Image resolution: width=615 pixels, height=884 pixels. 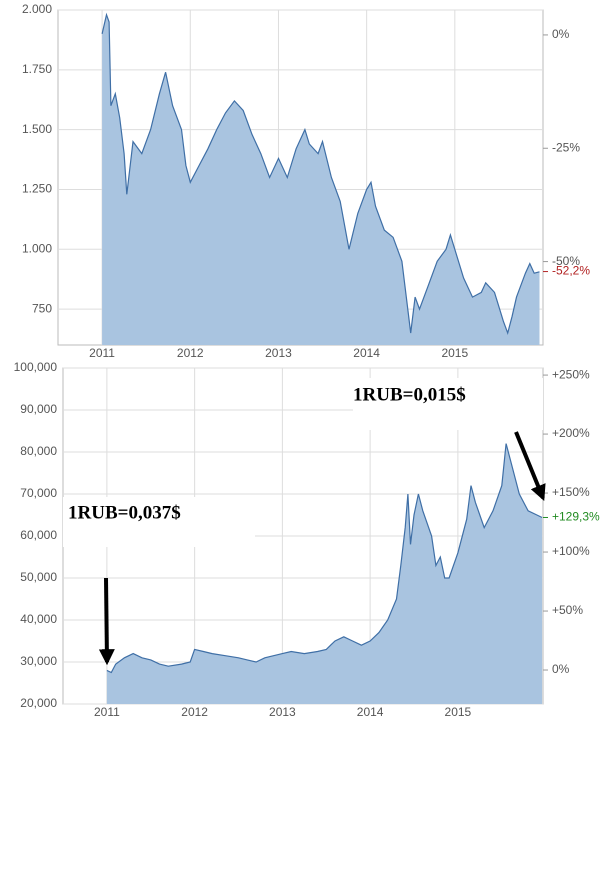 I want to click on y-tick-label: 50,000, so click(x=38, y=577).